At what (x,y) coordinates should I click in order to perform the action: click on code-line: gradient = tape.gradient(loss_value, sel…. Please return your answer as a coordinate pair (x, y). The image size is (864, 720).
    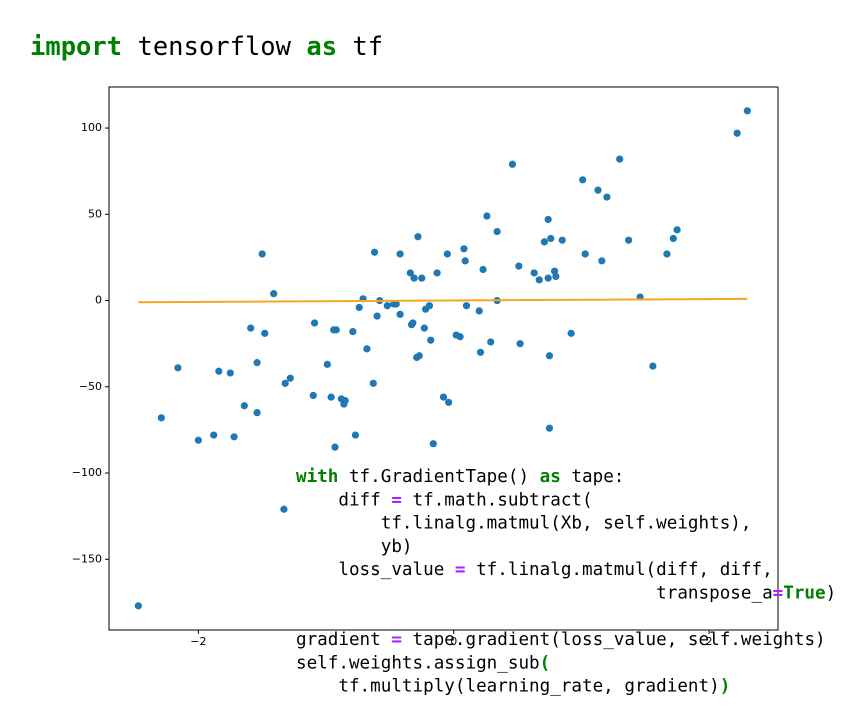
    Looking at the image, I should click on (561, 640).